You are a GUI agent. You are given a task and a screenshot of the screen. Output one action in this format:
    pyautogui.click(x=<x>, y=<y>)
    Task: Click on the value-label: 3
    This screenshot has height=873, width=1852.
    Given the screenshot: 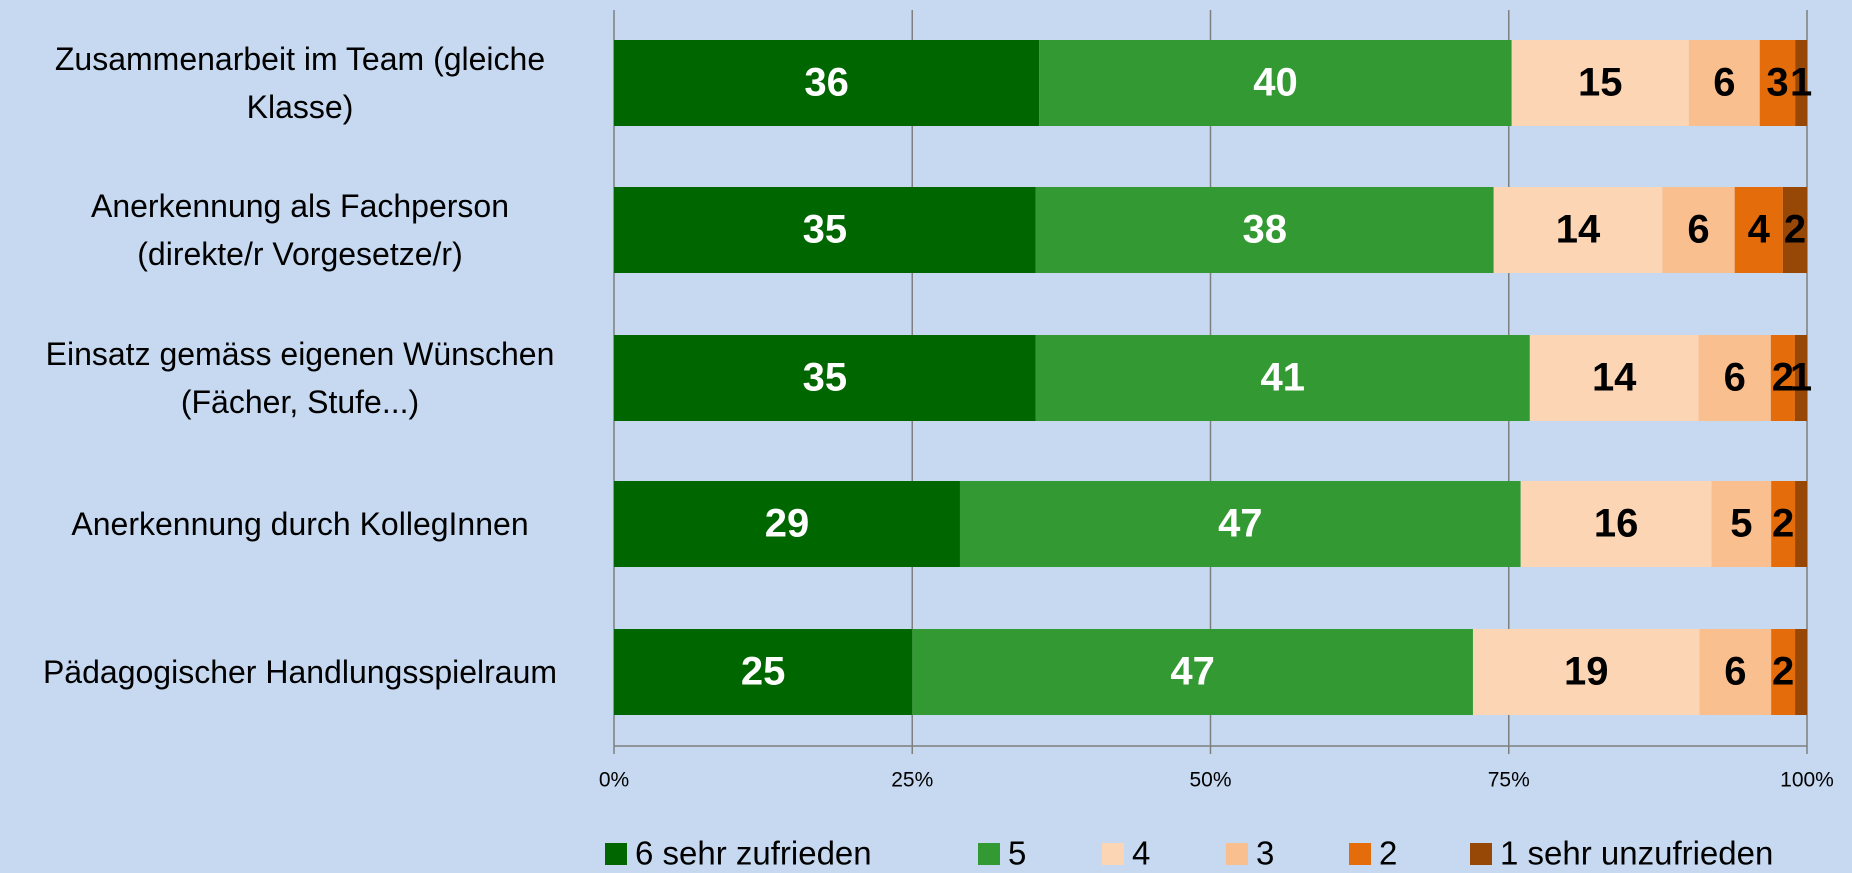 What is the action you would take?
    pyautogui.click(x=1777, y=83)
    